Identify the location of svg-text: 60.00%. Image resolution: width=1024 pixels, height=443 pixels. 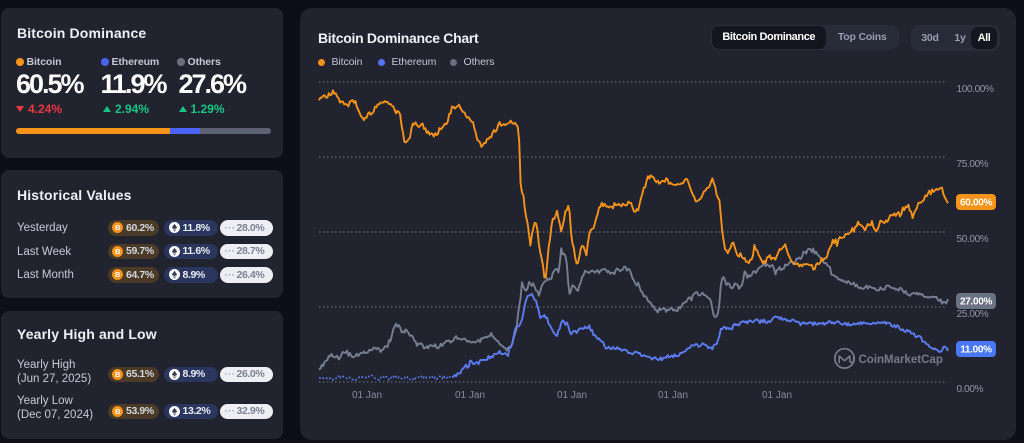
(976, 203).